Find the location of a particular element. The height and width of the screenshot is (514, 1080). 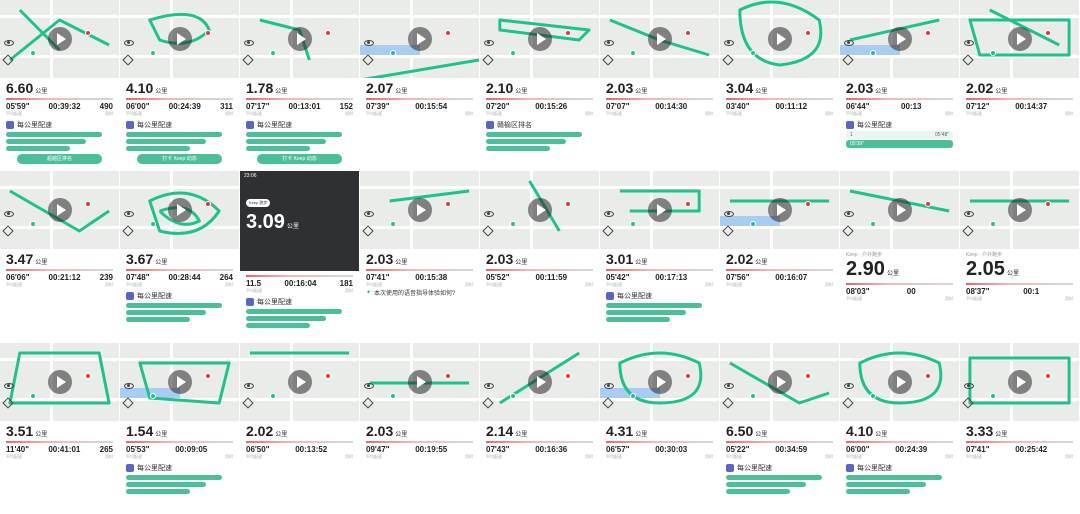

run-screenshot-tile: 4.31 公里 06'57" 00:30:03 平均配速 用时 is located at coordinates (660, 428).